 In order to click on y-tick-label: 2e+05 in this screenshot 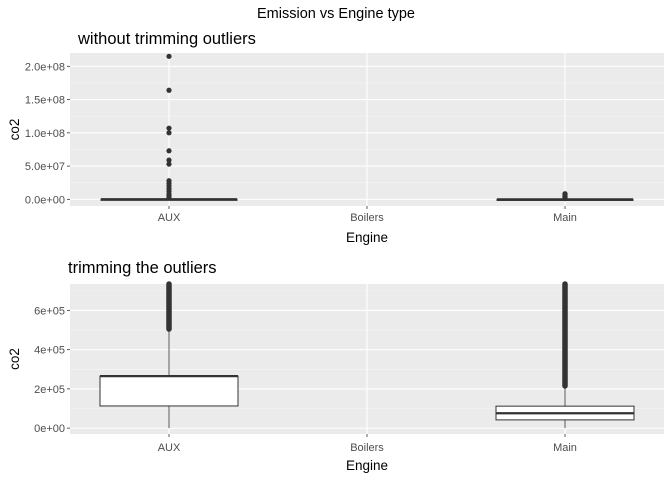, I will do `click(49, 390)`.